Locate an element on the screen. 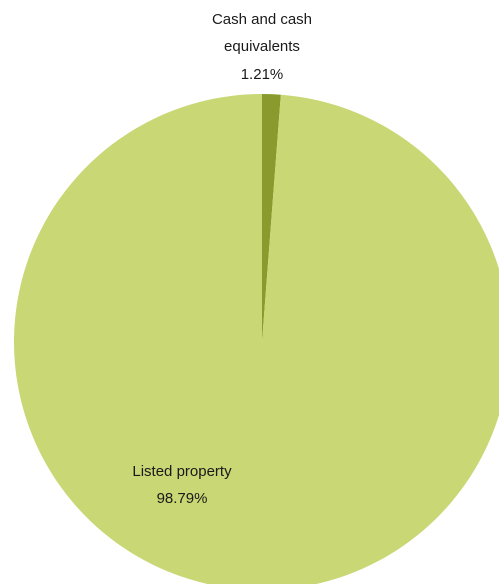  slice-value-listed-property: 98.79% is located at coordinates (182, 498).